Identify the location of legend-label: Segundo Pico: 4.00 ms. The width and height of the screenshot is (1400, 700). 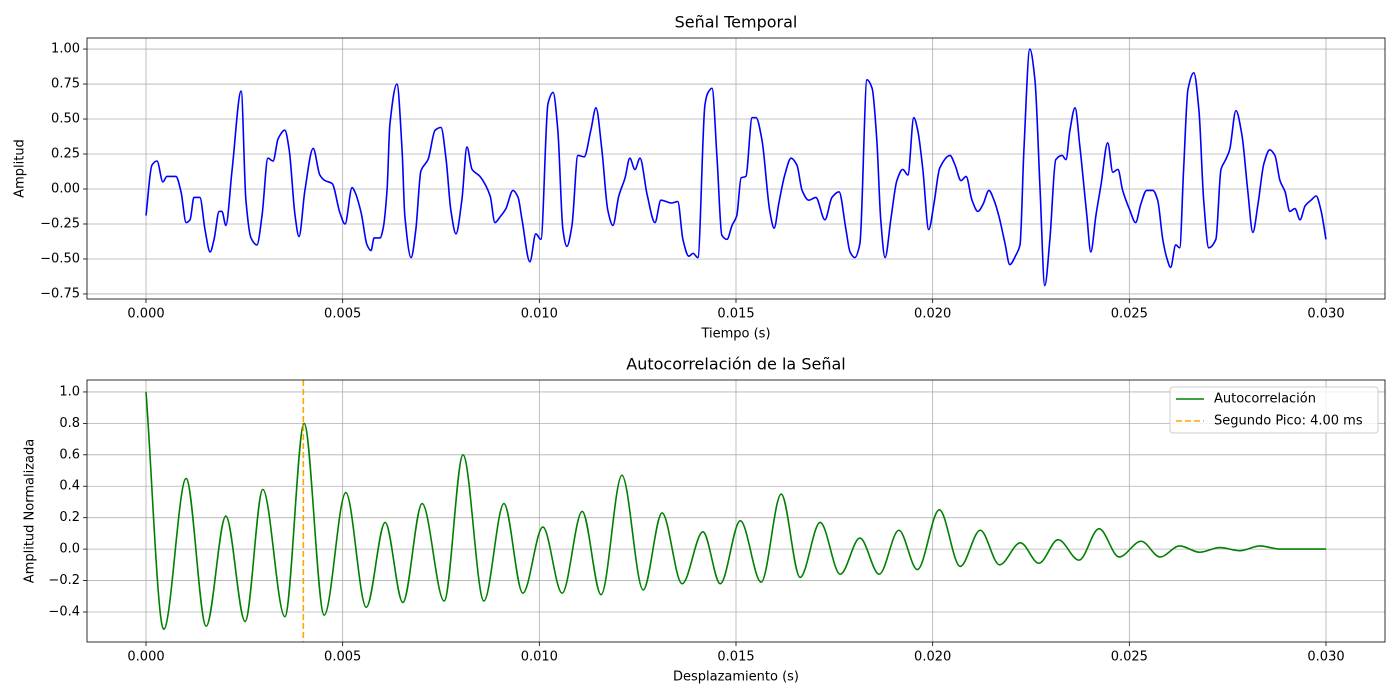
(1288, 421).